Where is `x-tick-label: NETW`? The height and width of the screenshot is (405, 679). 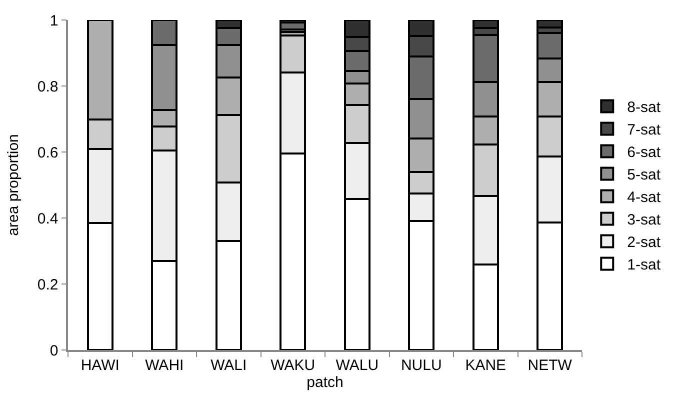 x-tick-label: NETW is located at coordinates (550, 365).